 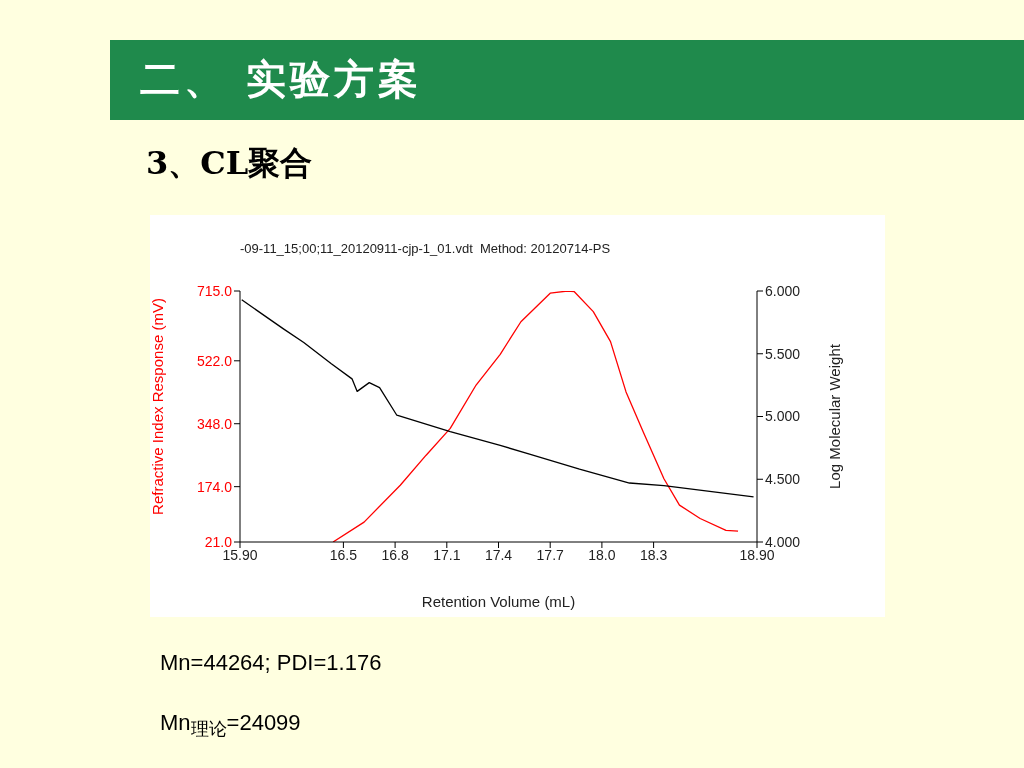 I want to click on x-tick-label: 16.8, so click(x=395, y=554).